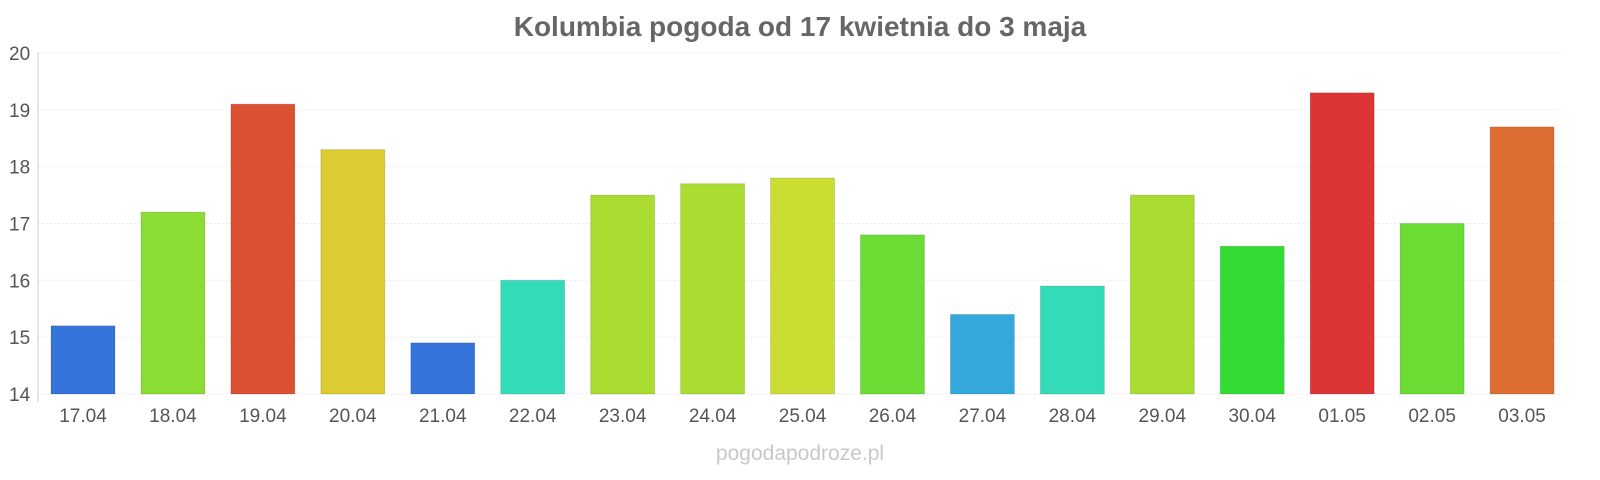 This screenshot has width=1600, height=480. Describe the element at coordinates (1342, 243) in the screenshot. I see `bar-01.05` at that location.